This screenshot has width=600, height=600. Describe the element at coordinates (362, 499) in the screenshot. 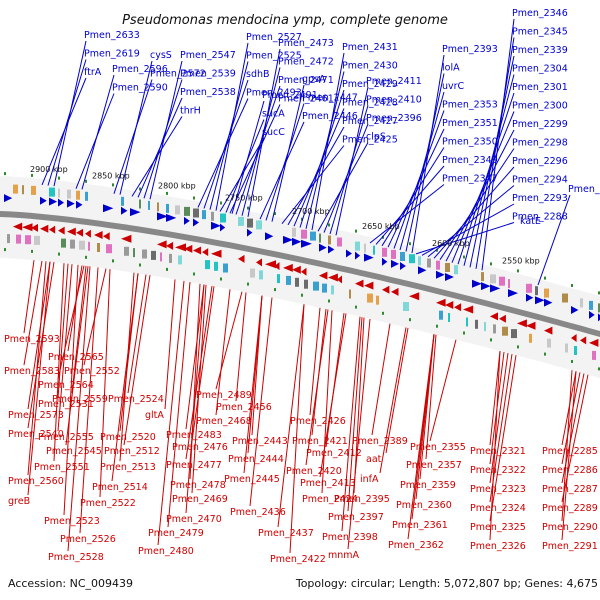

I see `gene-label-reverse: Pmen_2395` at that location.